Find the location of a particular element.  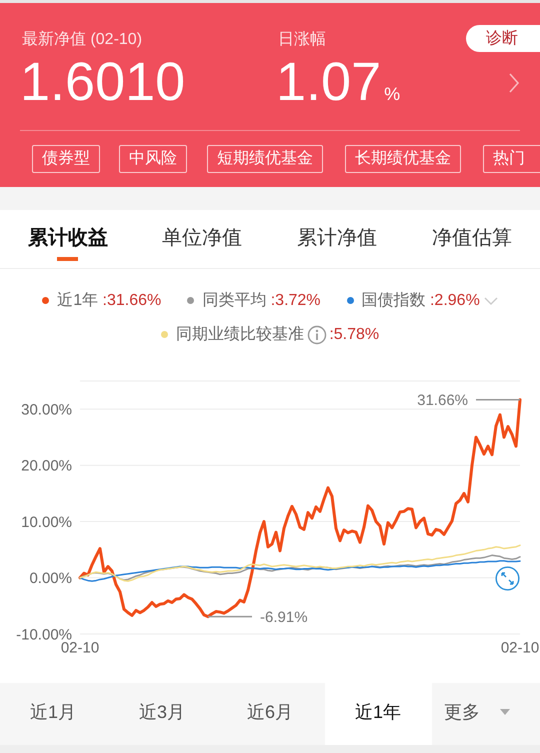

text: 长期绩优基金 is located at coordinates (403, 159).